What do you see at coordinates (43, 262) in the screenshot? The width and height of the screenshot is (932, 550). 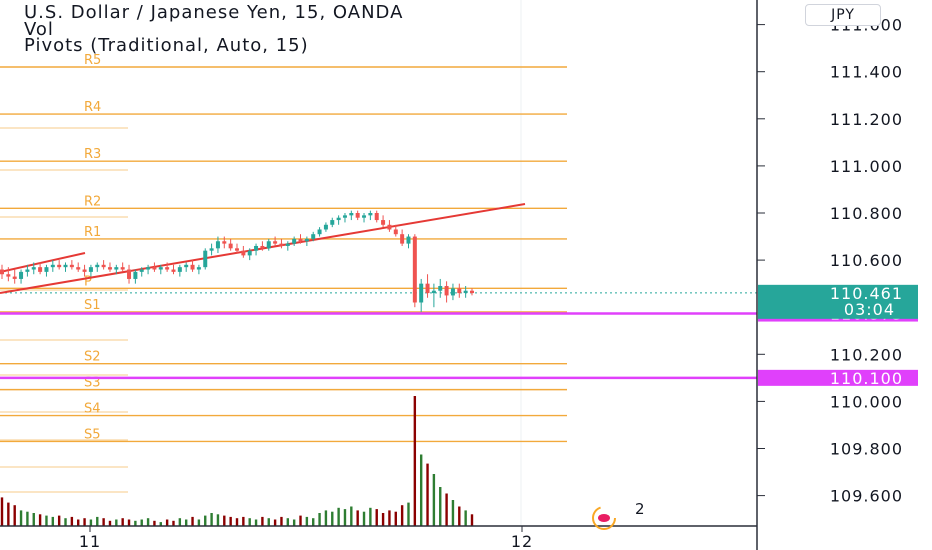 I see `trendline-left` at bounding box center [43, 262].